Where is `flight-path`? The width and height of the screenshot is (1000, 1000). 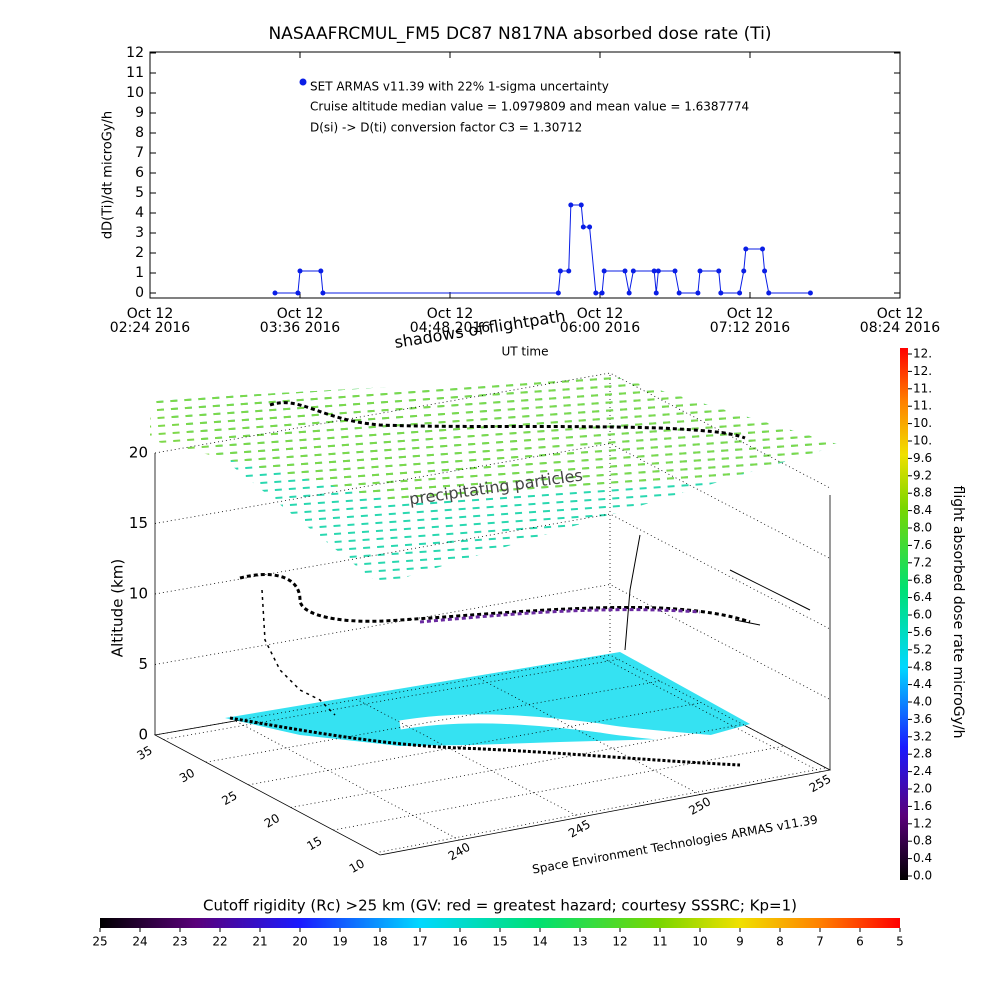 flight-path is located at coordinates (495, 598).